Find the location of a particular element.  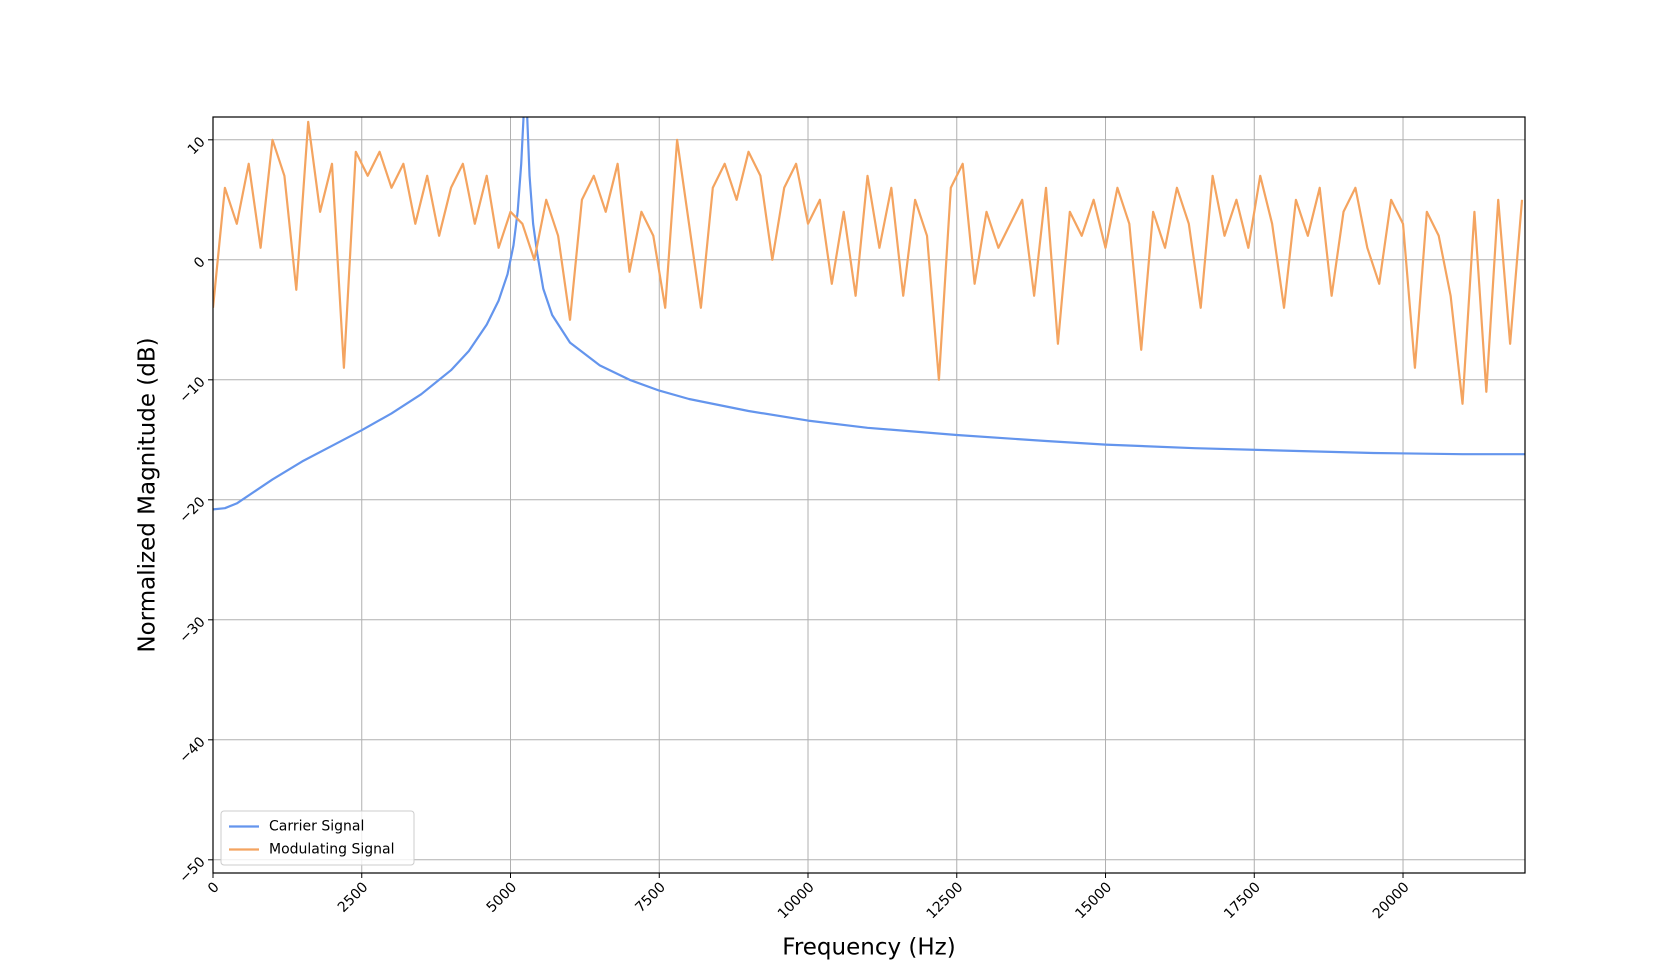

legend-label: Carrier Signal is located at coordinates (316, 827).